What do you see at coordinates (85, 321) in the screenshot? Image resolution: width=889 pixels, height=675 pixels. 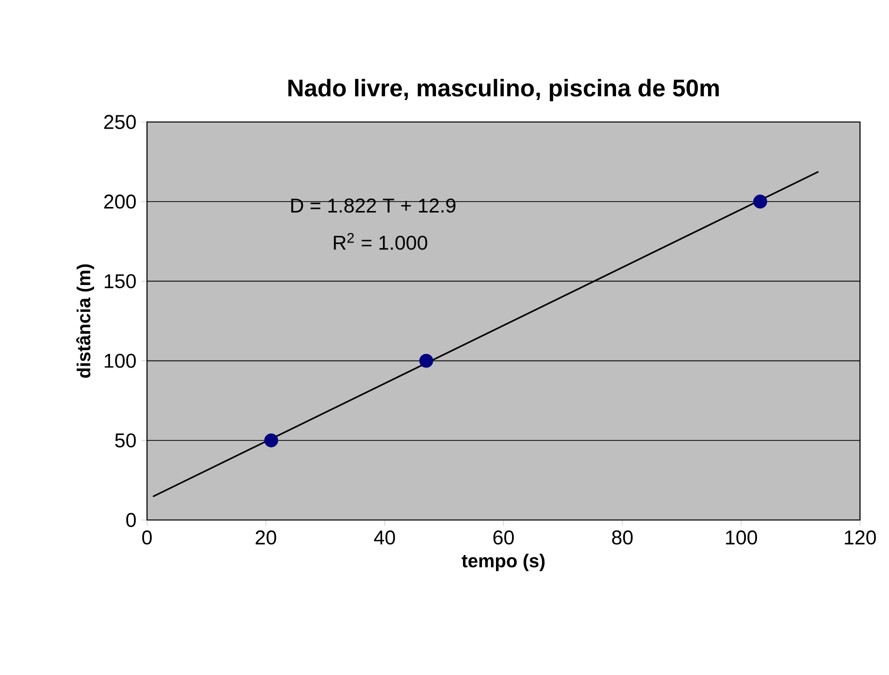 I see `y-axis-title: distância (m)` at bounding box center [85, 321].